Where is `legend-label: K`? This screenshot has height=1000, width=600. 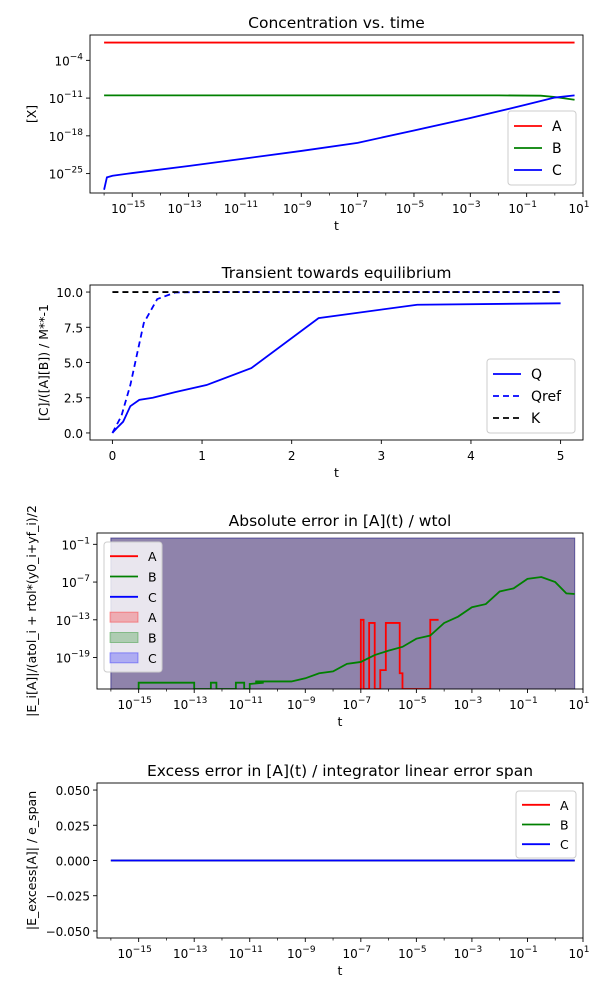
legend-label: K is located at coordinates (536, 419).